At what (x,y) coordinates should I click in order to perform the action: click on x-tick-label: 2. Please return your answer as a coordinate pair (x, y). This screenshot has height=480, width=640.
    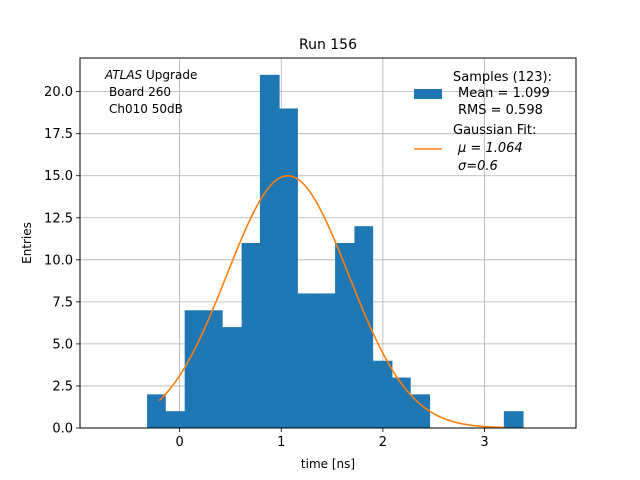
    Looking at the image, I should click on (383, 442).